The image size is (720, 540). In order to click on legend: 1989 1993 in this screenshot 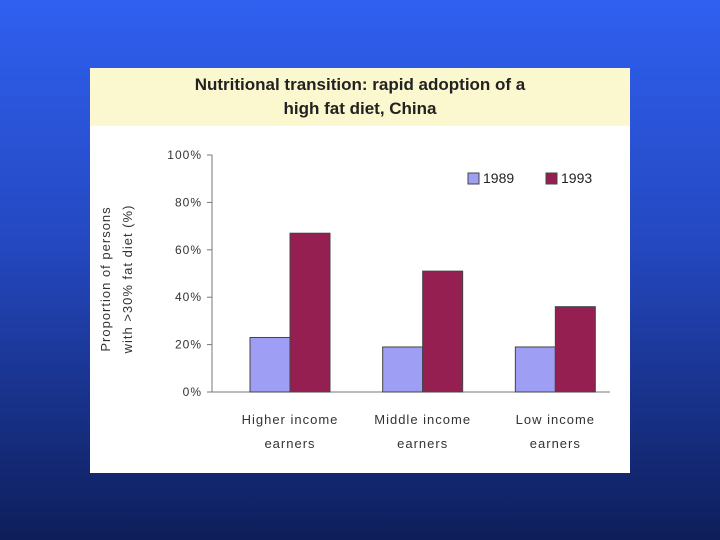, I will do `click(529, 178)`.